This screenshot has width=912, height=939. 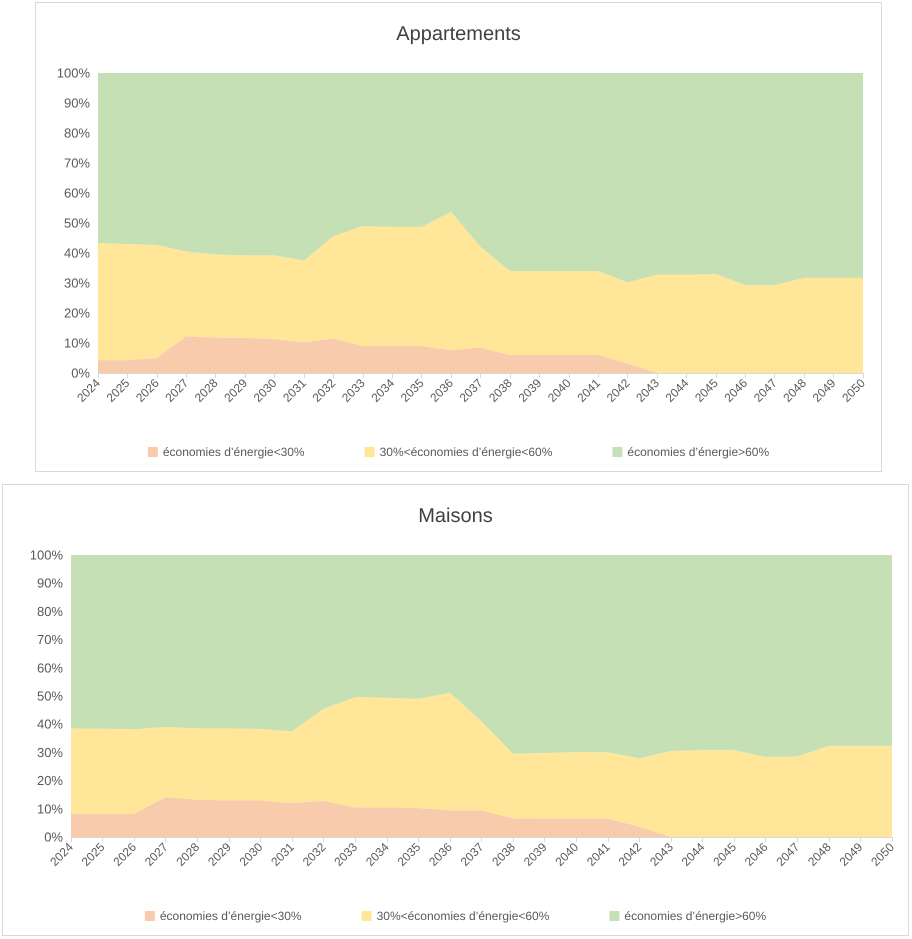 What do you see at coordinates (455, 516) in the screenshot?
I see `chart-title: Maisons` at bounding box center [455, 516].